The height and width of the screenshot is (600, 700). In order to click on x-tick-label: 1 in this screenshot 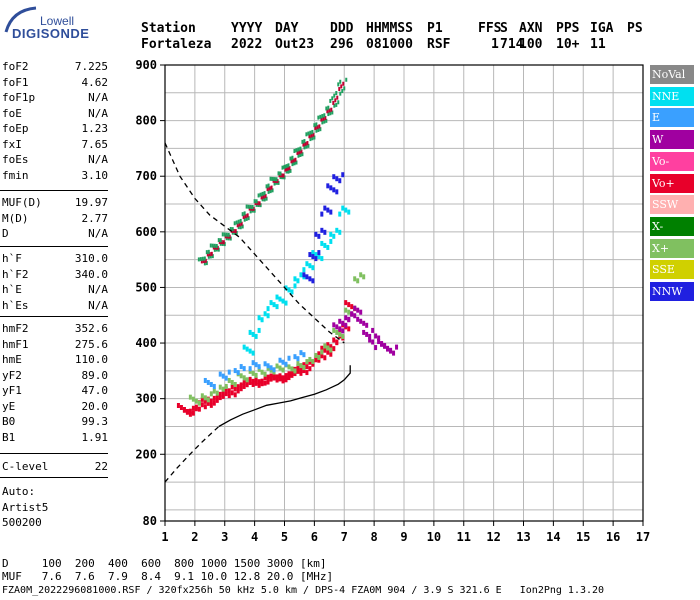, I will do `click(164, 537)`.